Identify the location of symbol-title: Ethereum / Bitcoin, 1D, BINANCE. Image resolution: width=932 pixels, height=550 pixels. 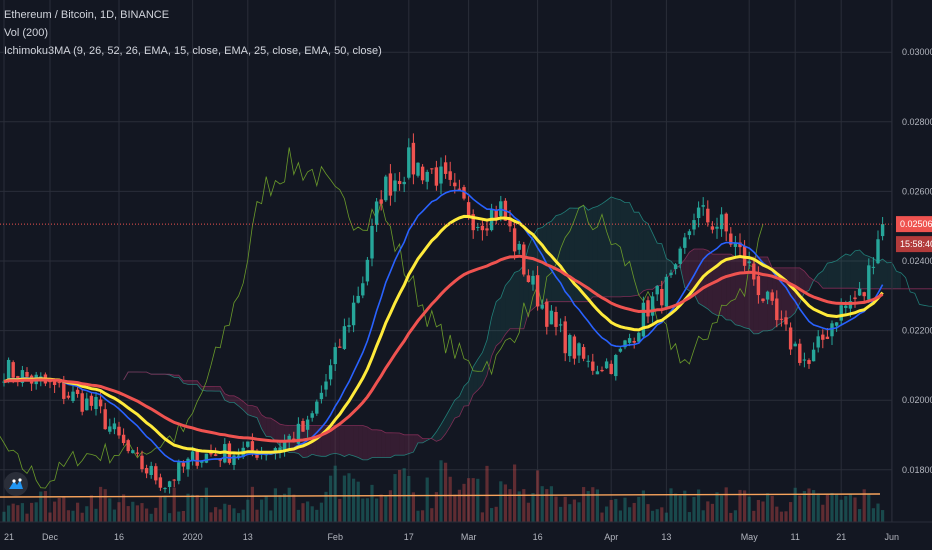
(87, 15).